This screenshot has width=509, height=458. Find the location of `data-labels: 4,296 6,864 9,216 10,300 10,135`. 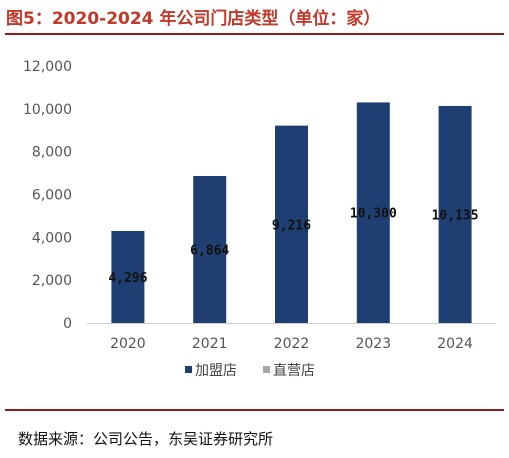

data-labels: 4,296 6,864 9,216 10,300 10,135 is located at coordinates (293, 246).